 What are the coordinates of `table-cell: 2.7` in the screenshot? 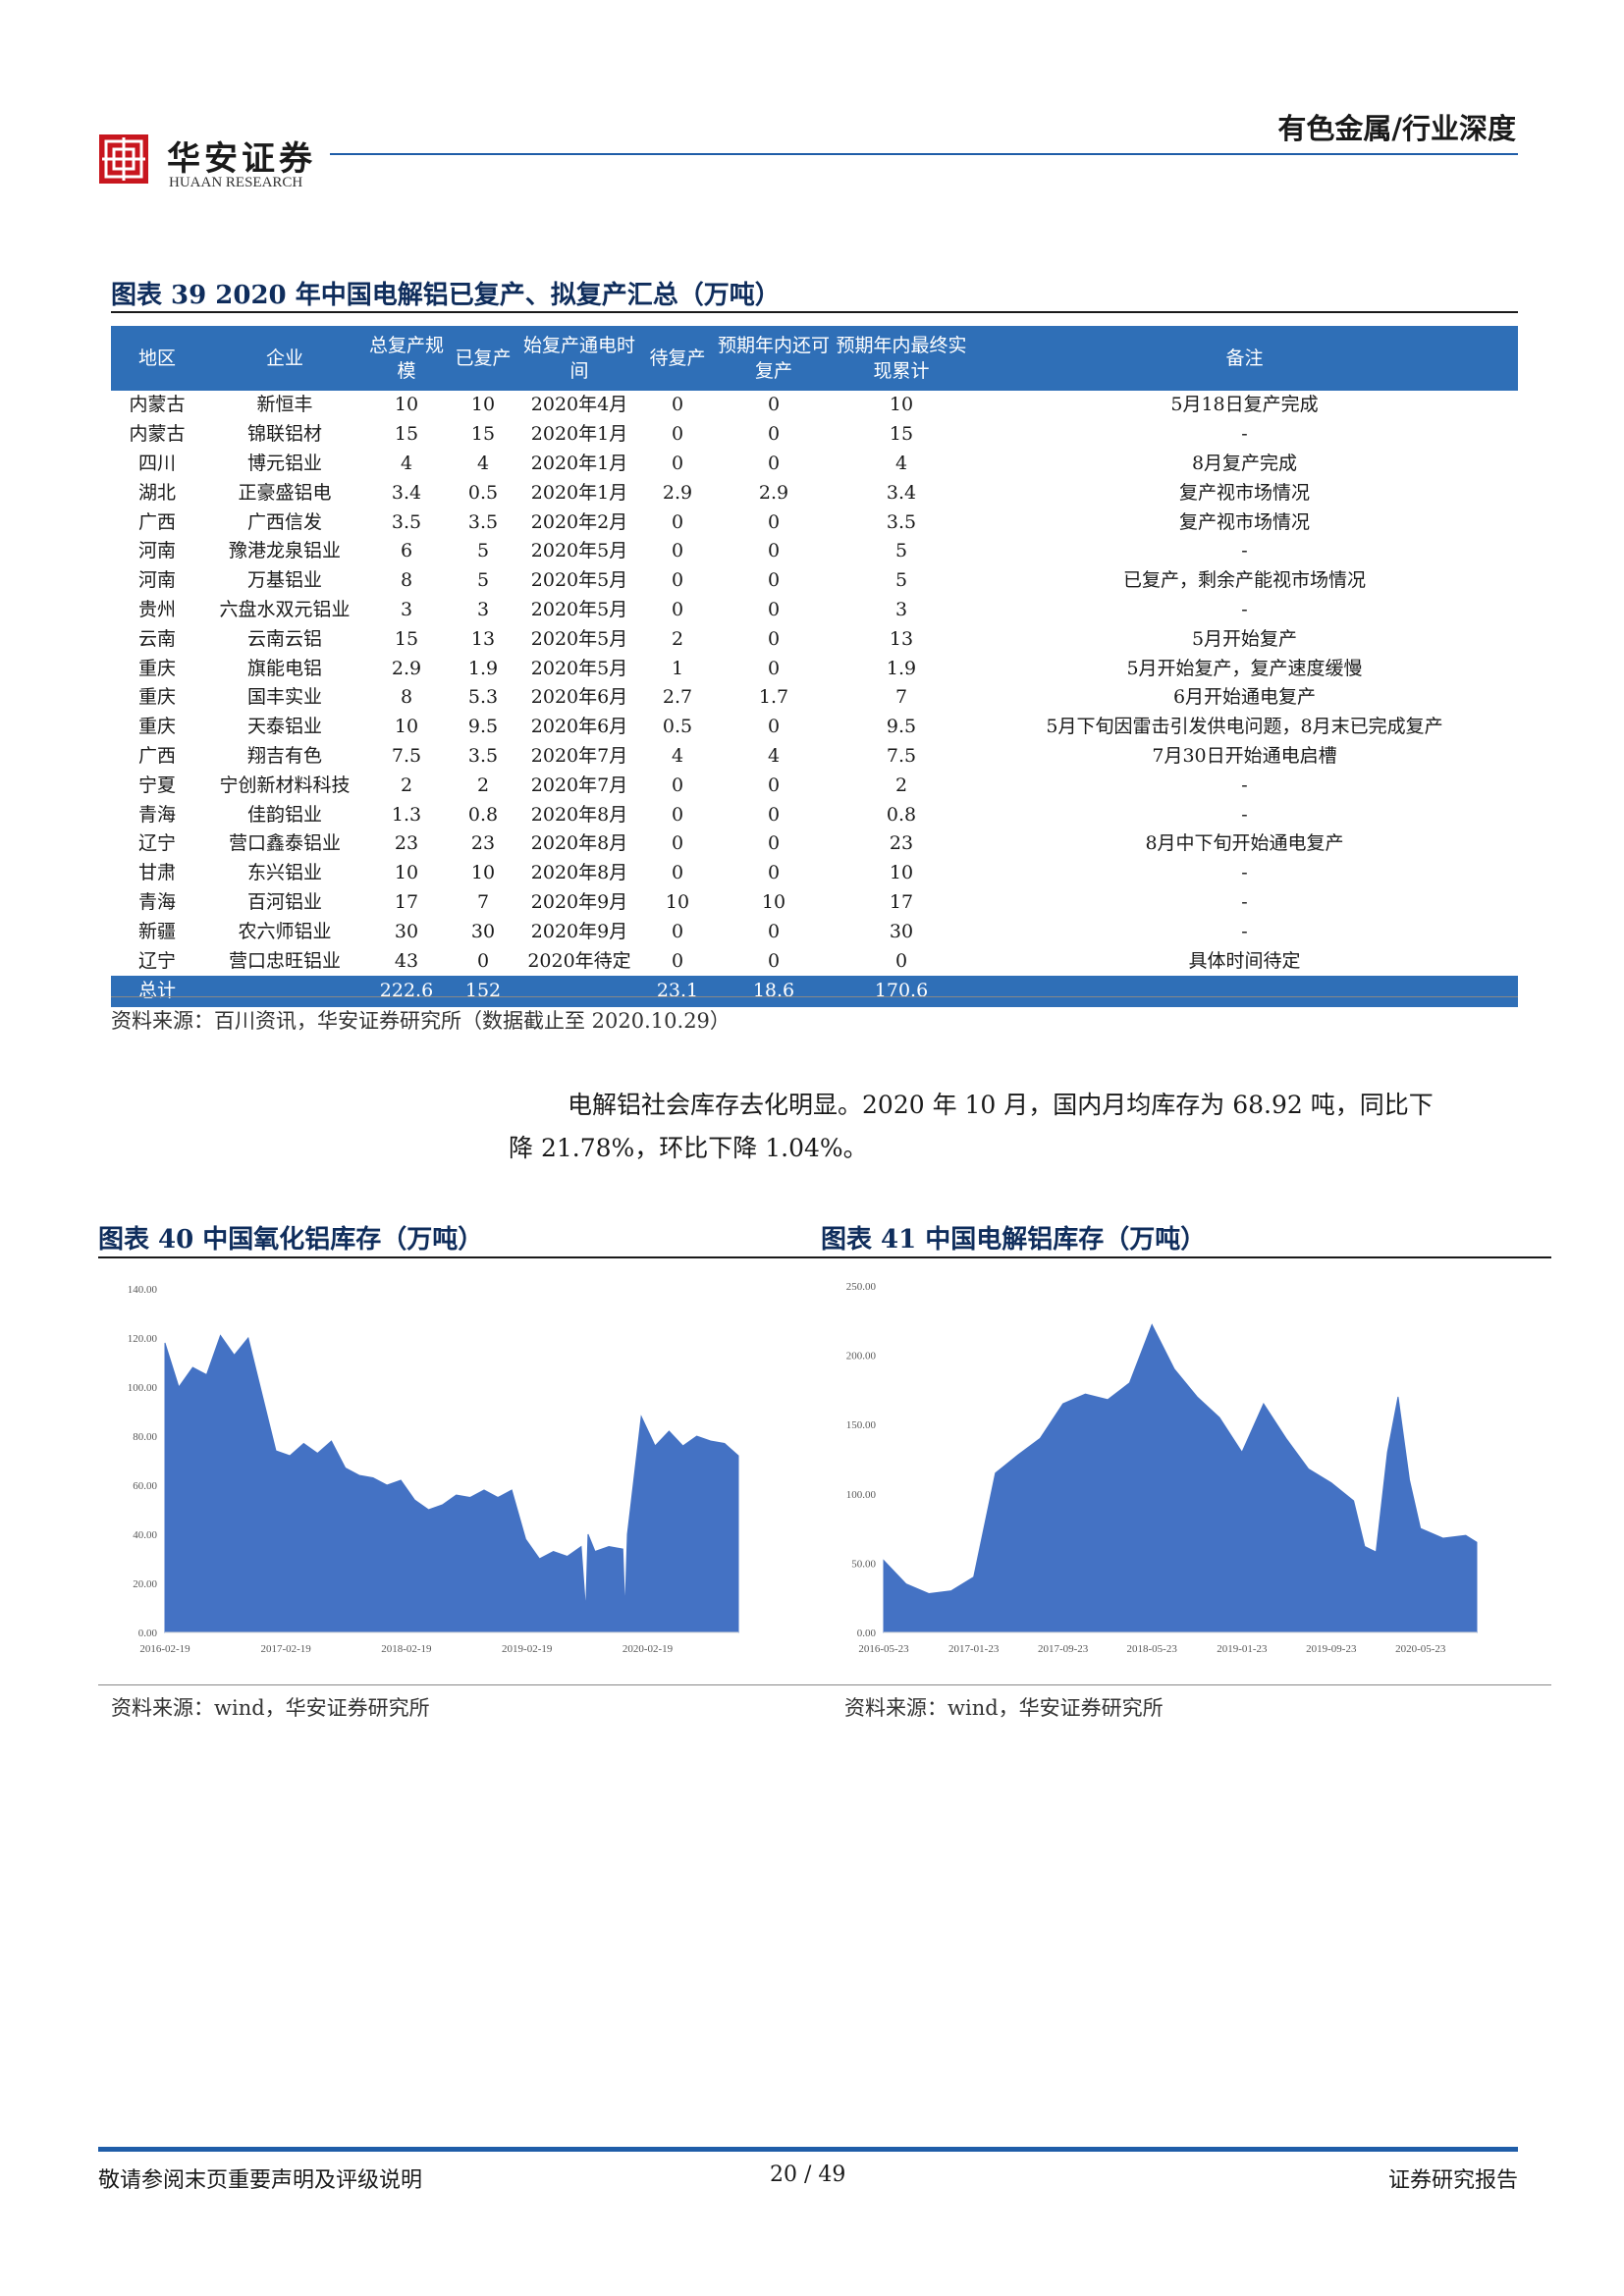 It's located at (677, 697).